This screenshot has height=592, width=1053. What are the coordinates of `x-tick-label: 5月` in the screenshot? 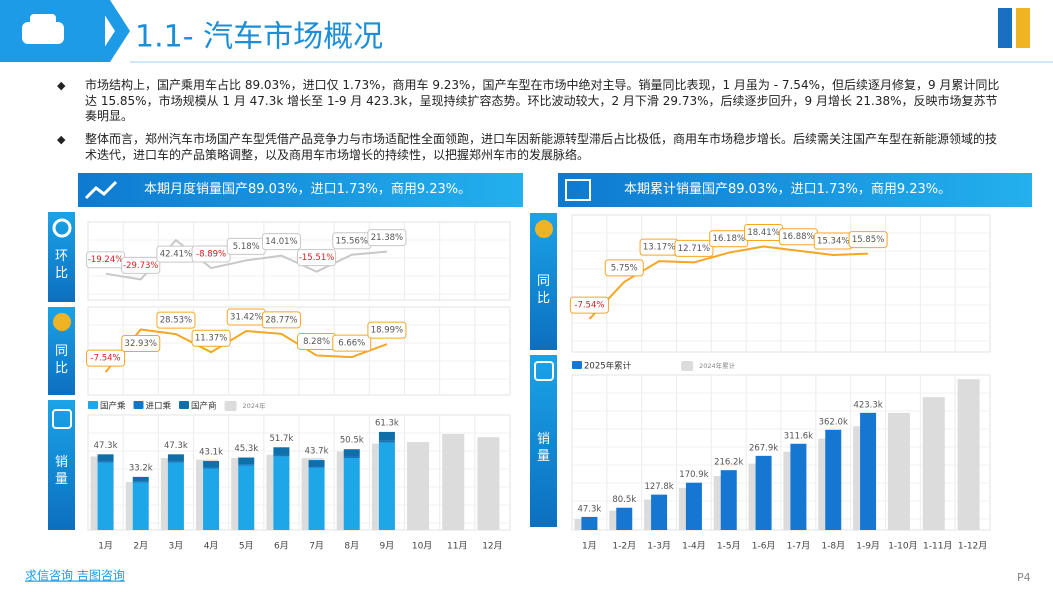 It's located at (246, 546).